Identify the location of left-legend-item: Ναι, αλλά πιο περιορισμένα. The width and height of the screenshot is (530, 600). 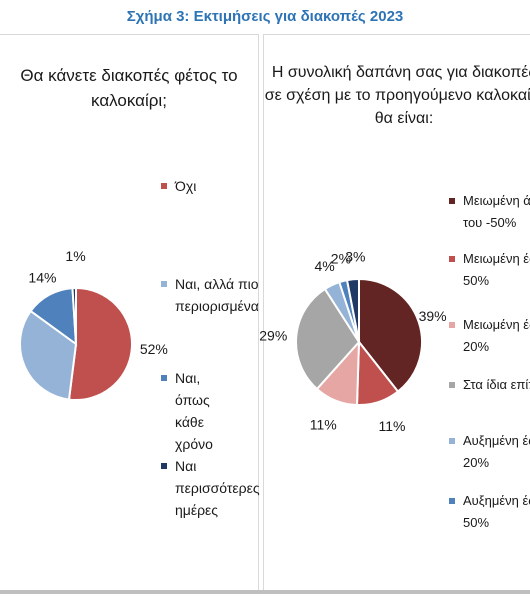
(210, 295).